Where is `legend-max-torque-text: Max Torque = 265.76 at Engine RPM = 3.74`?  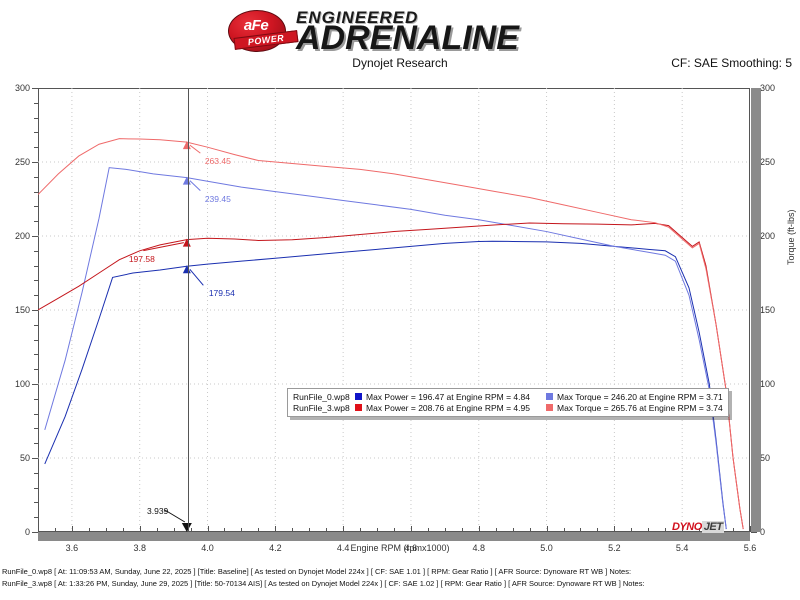
legend-max-torque-text: Max Torque = 265.76 at Engine RPM = 3.74 is located at coordinates (640, 407).